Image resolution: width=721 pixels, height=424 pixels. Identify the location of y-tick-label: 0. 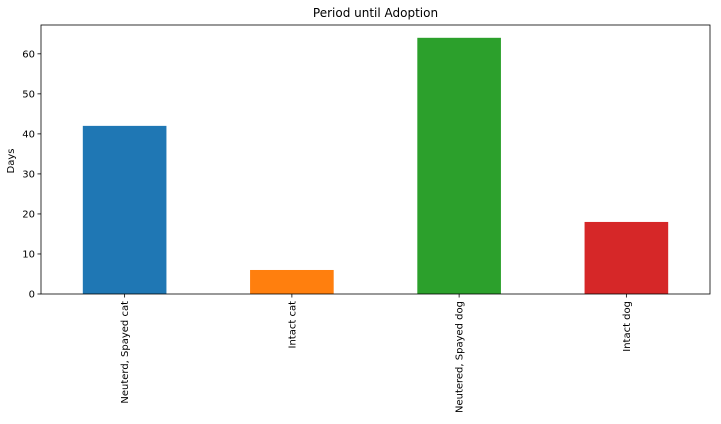
(32, 295).